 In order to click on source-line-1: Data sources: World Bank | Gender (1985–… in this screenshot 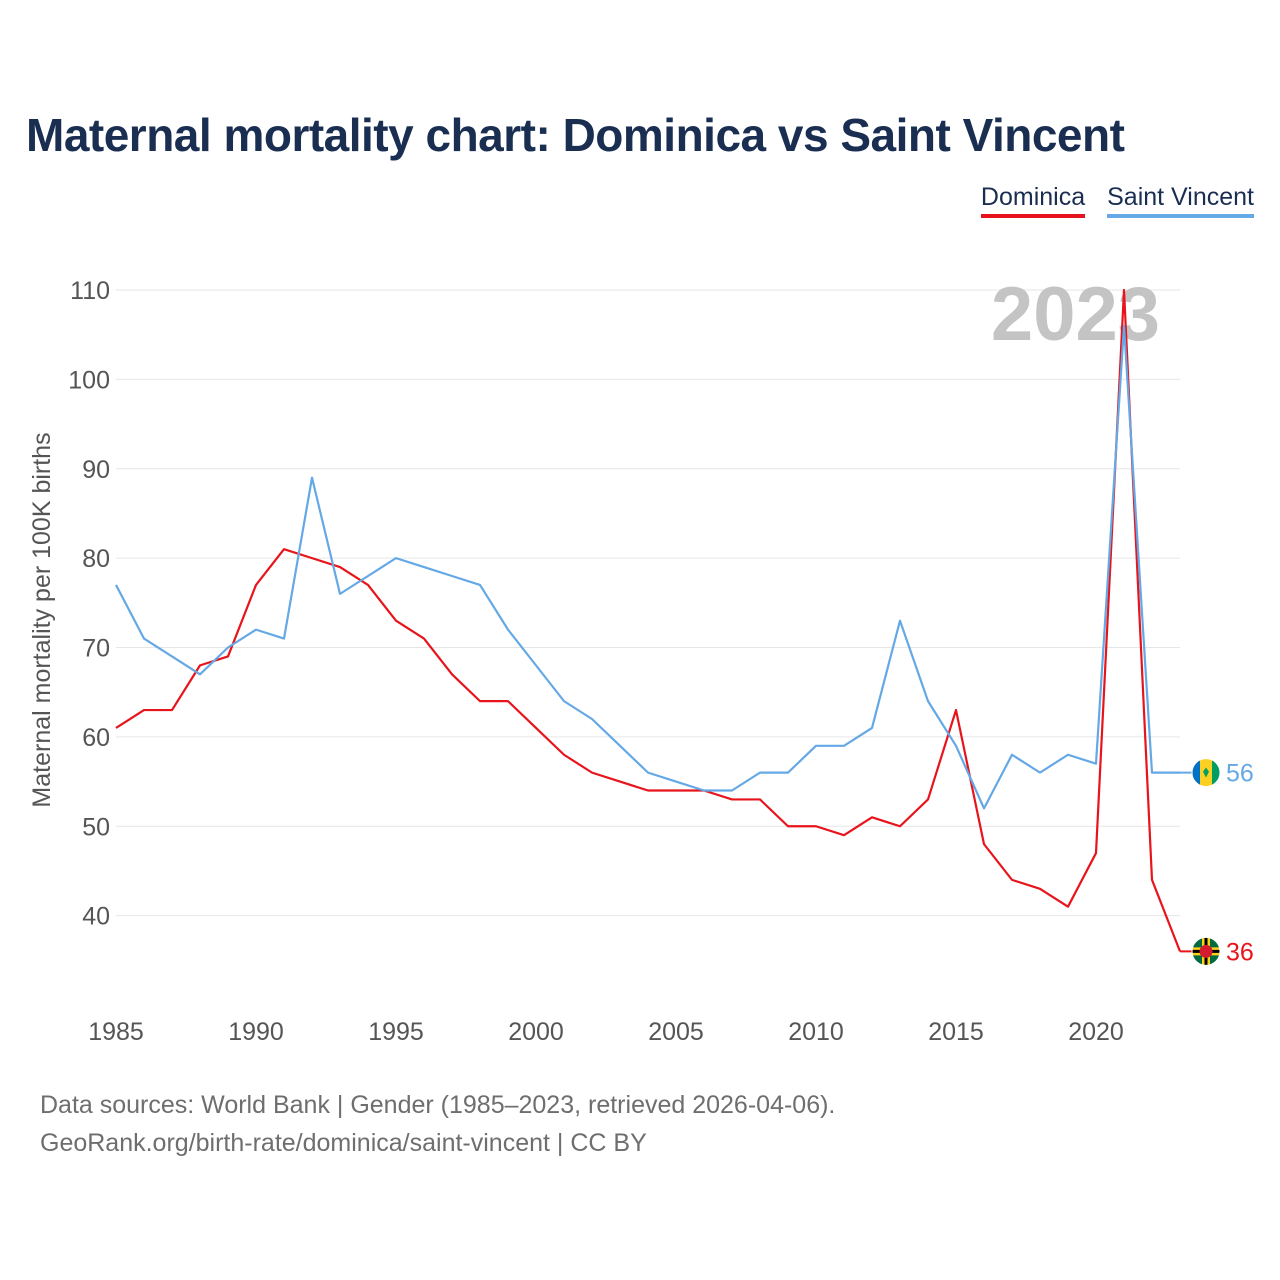, I will do `click(438, 1105)`.